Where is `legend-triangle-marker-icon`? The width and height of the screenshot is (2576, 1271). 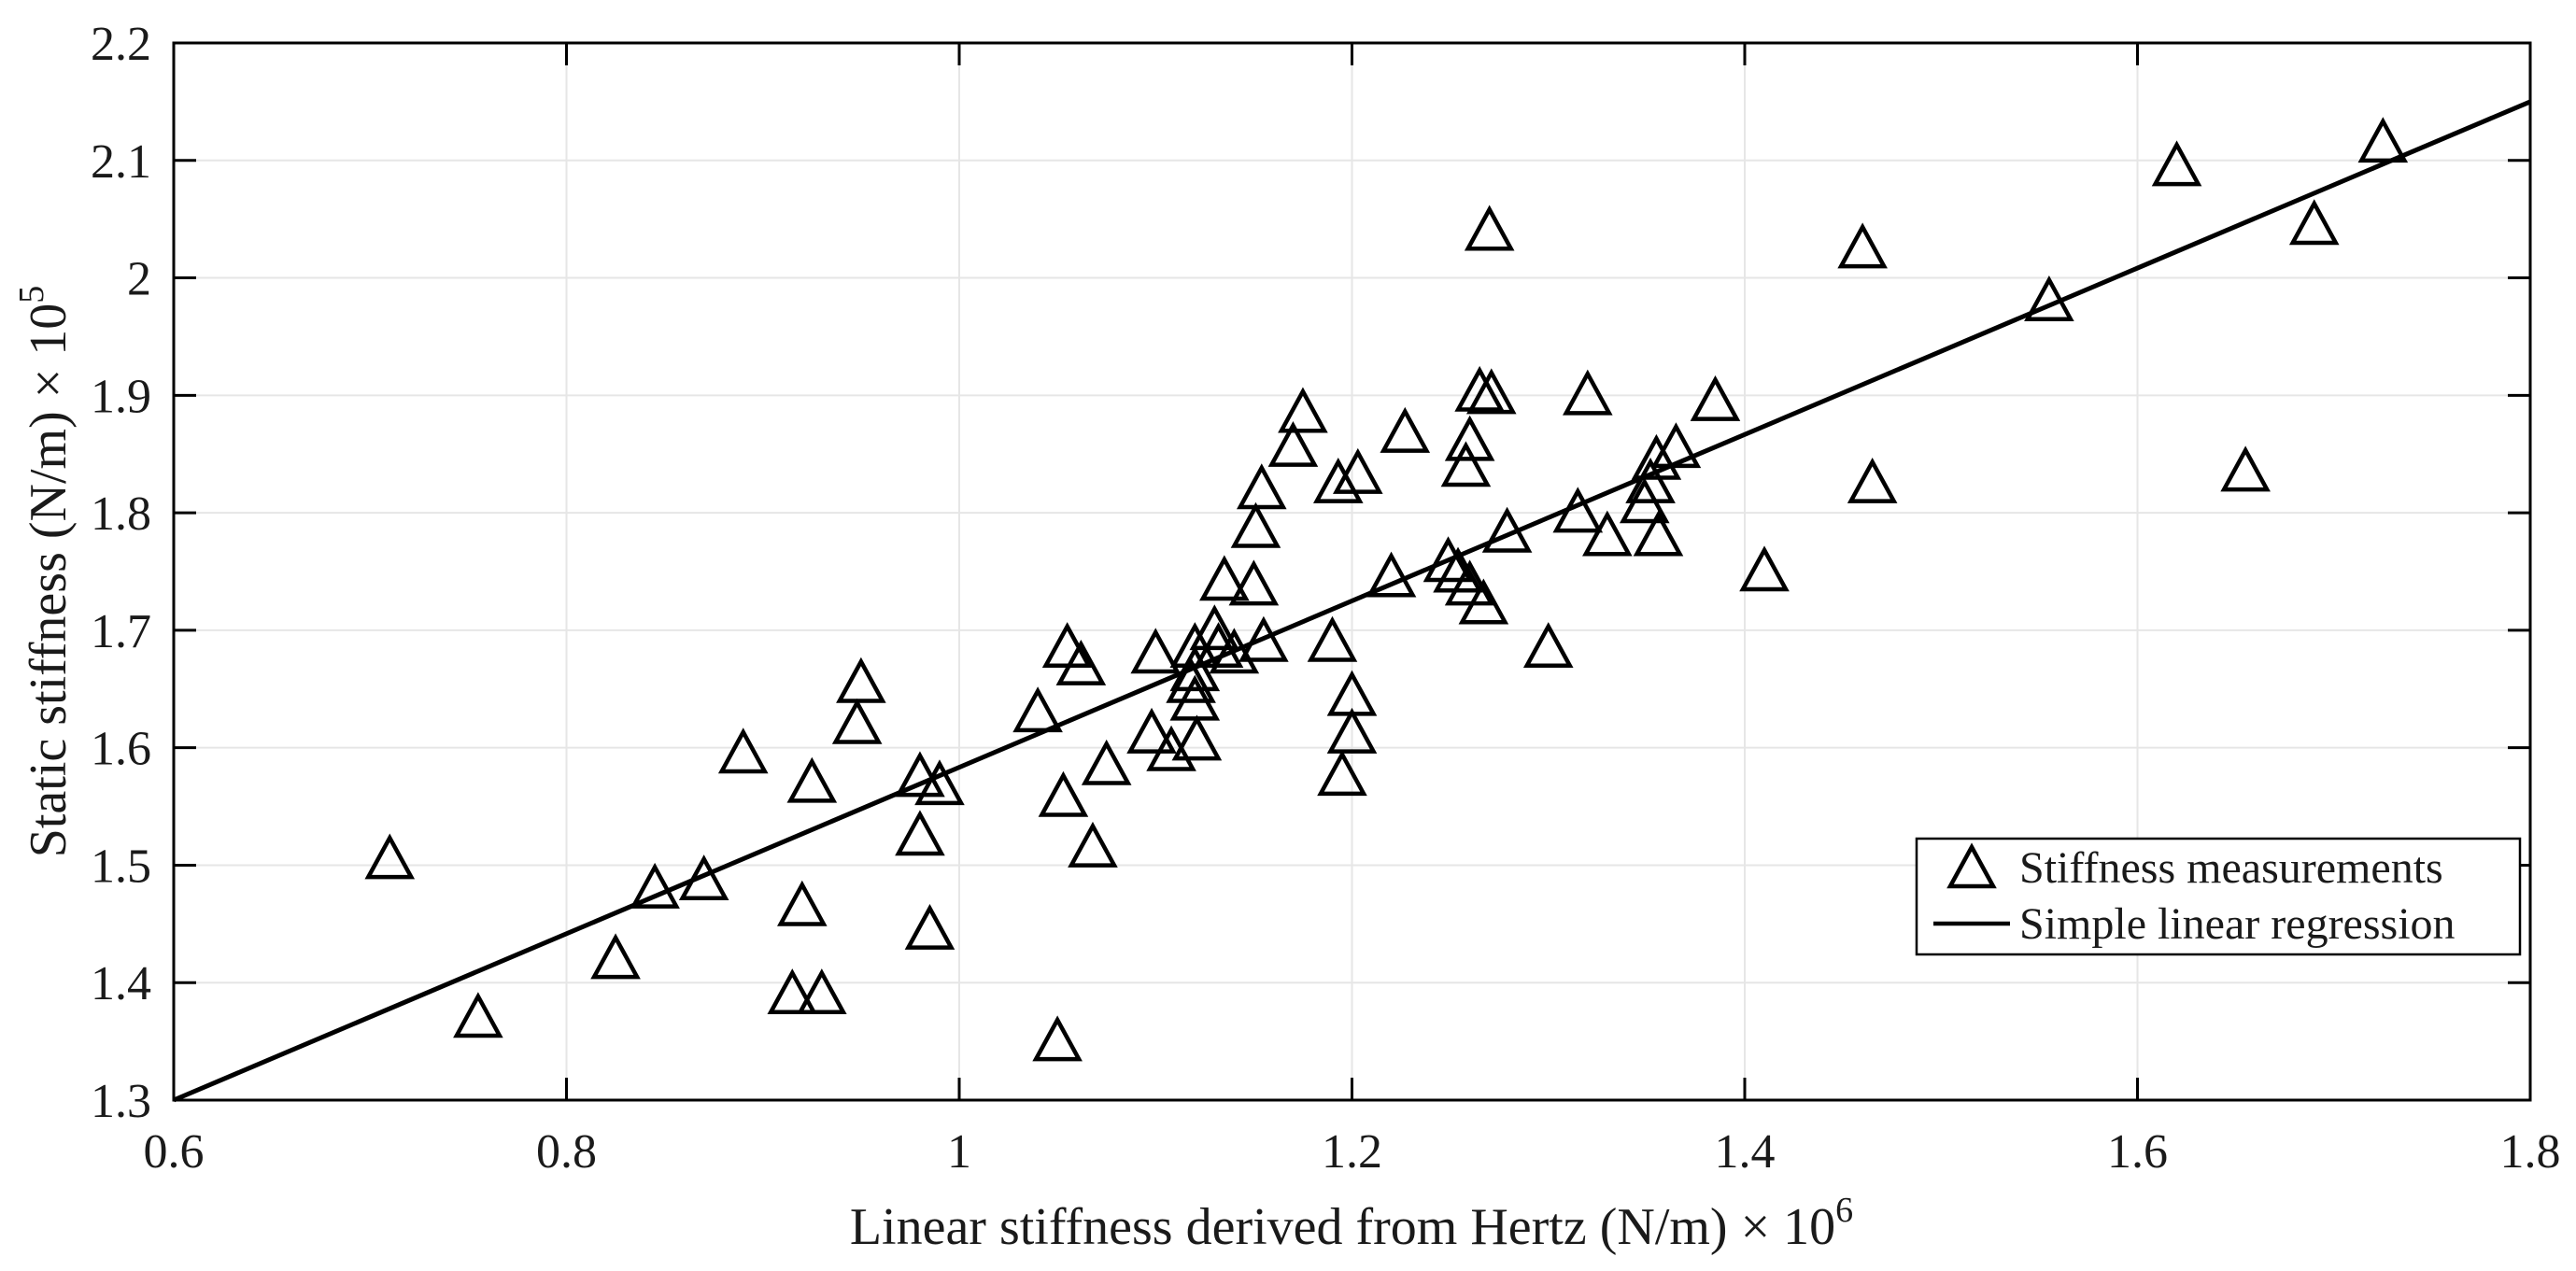
legend-triangle-marker-icon is located at coordinates (1971, 865).